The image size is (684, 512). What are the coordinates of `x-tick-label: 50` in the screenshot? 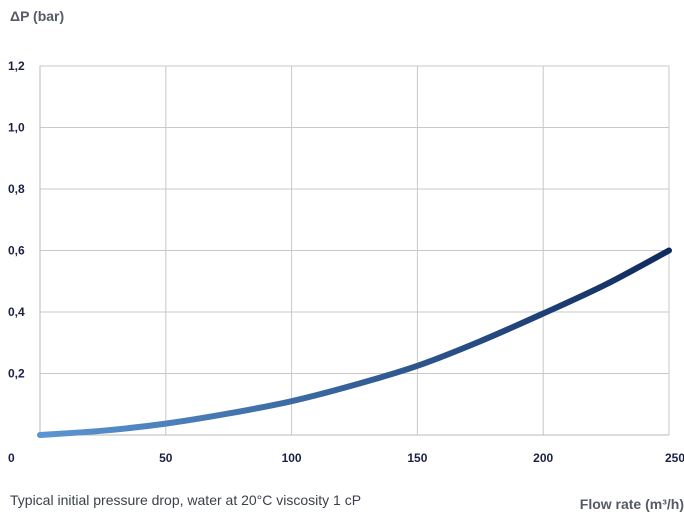 It's located at (166, 458).